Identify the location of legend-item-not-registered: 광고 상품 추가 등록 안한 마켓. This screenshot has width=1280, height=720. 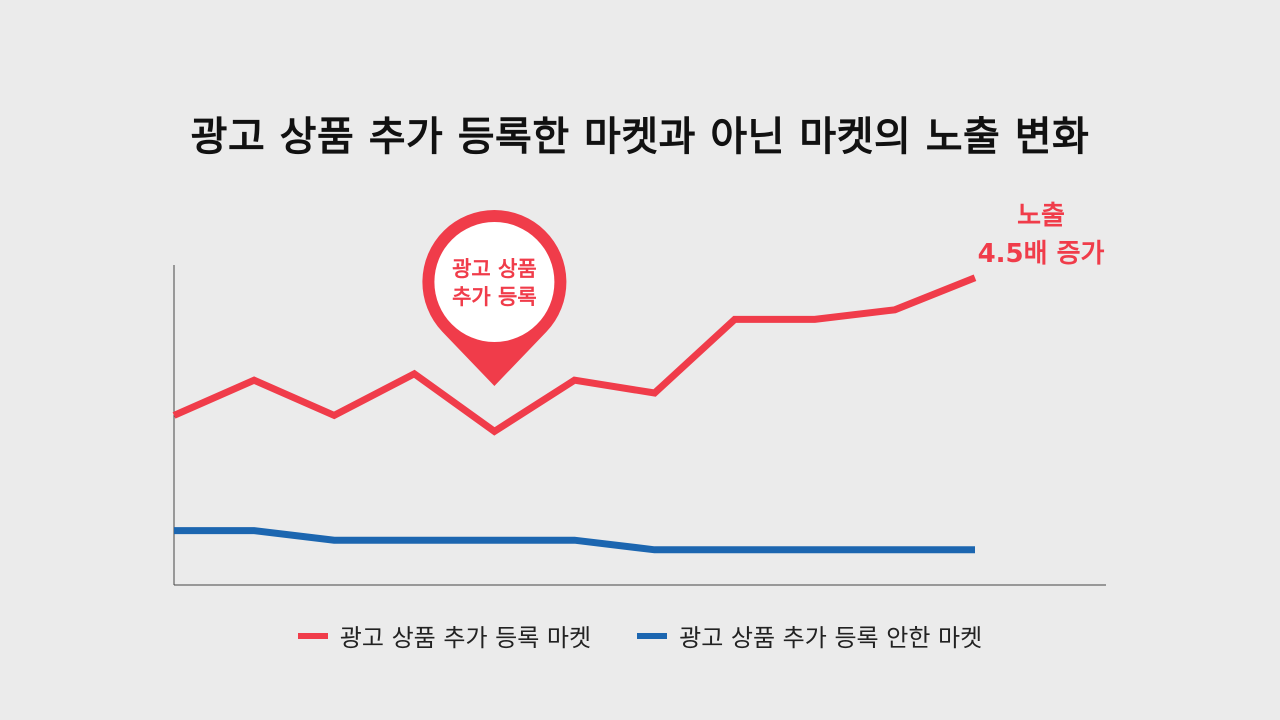
(809, 635).